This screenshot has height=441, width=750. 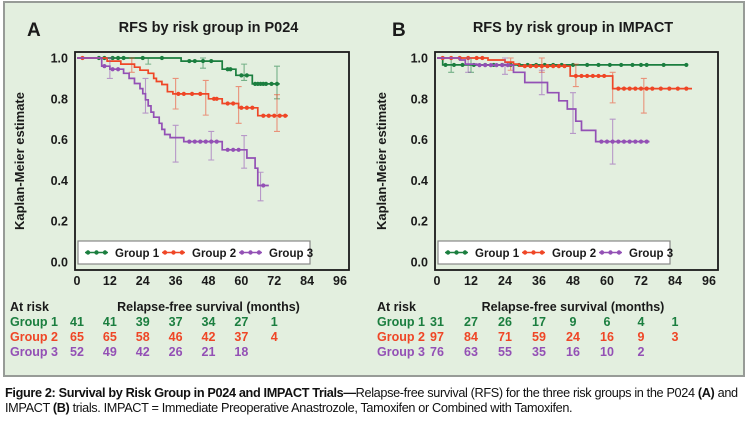 I want to click on at-risk-row-label: Group 3, so click(x=401, y=352).